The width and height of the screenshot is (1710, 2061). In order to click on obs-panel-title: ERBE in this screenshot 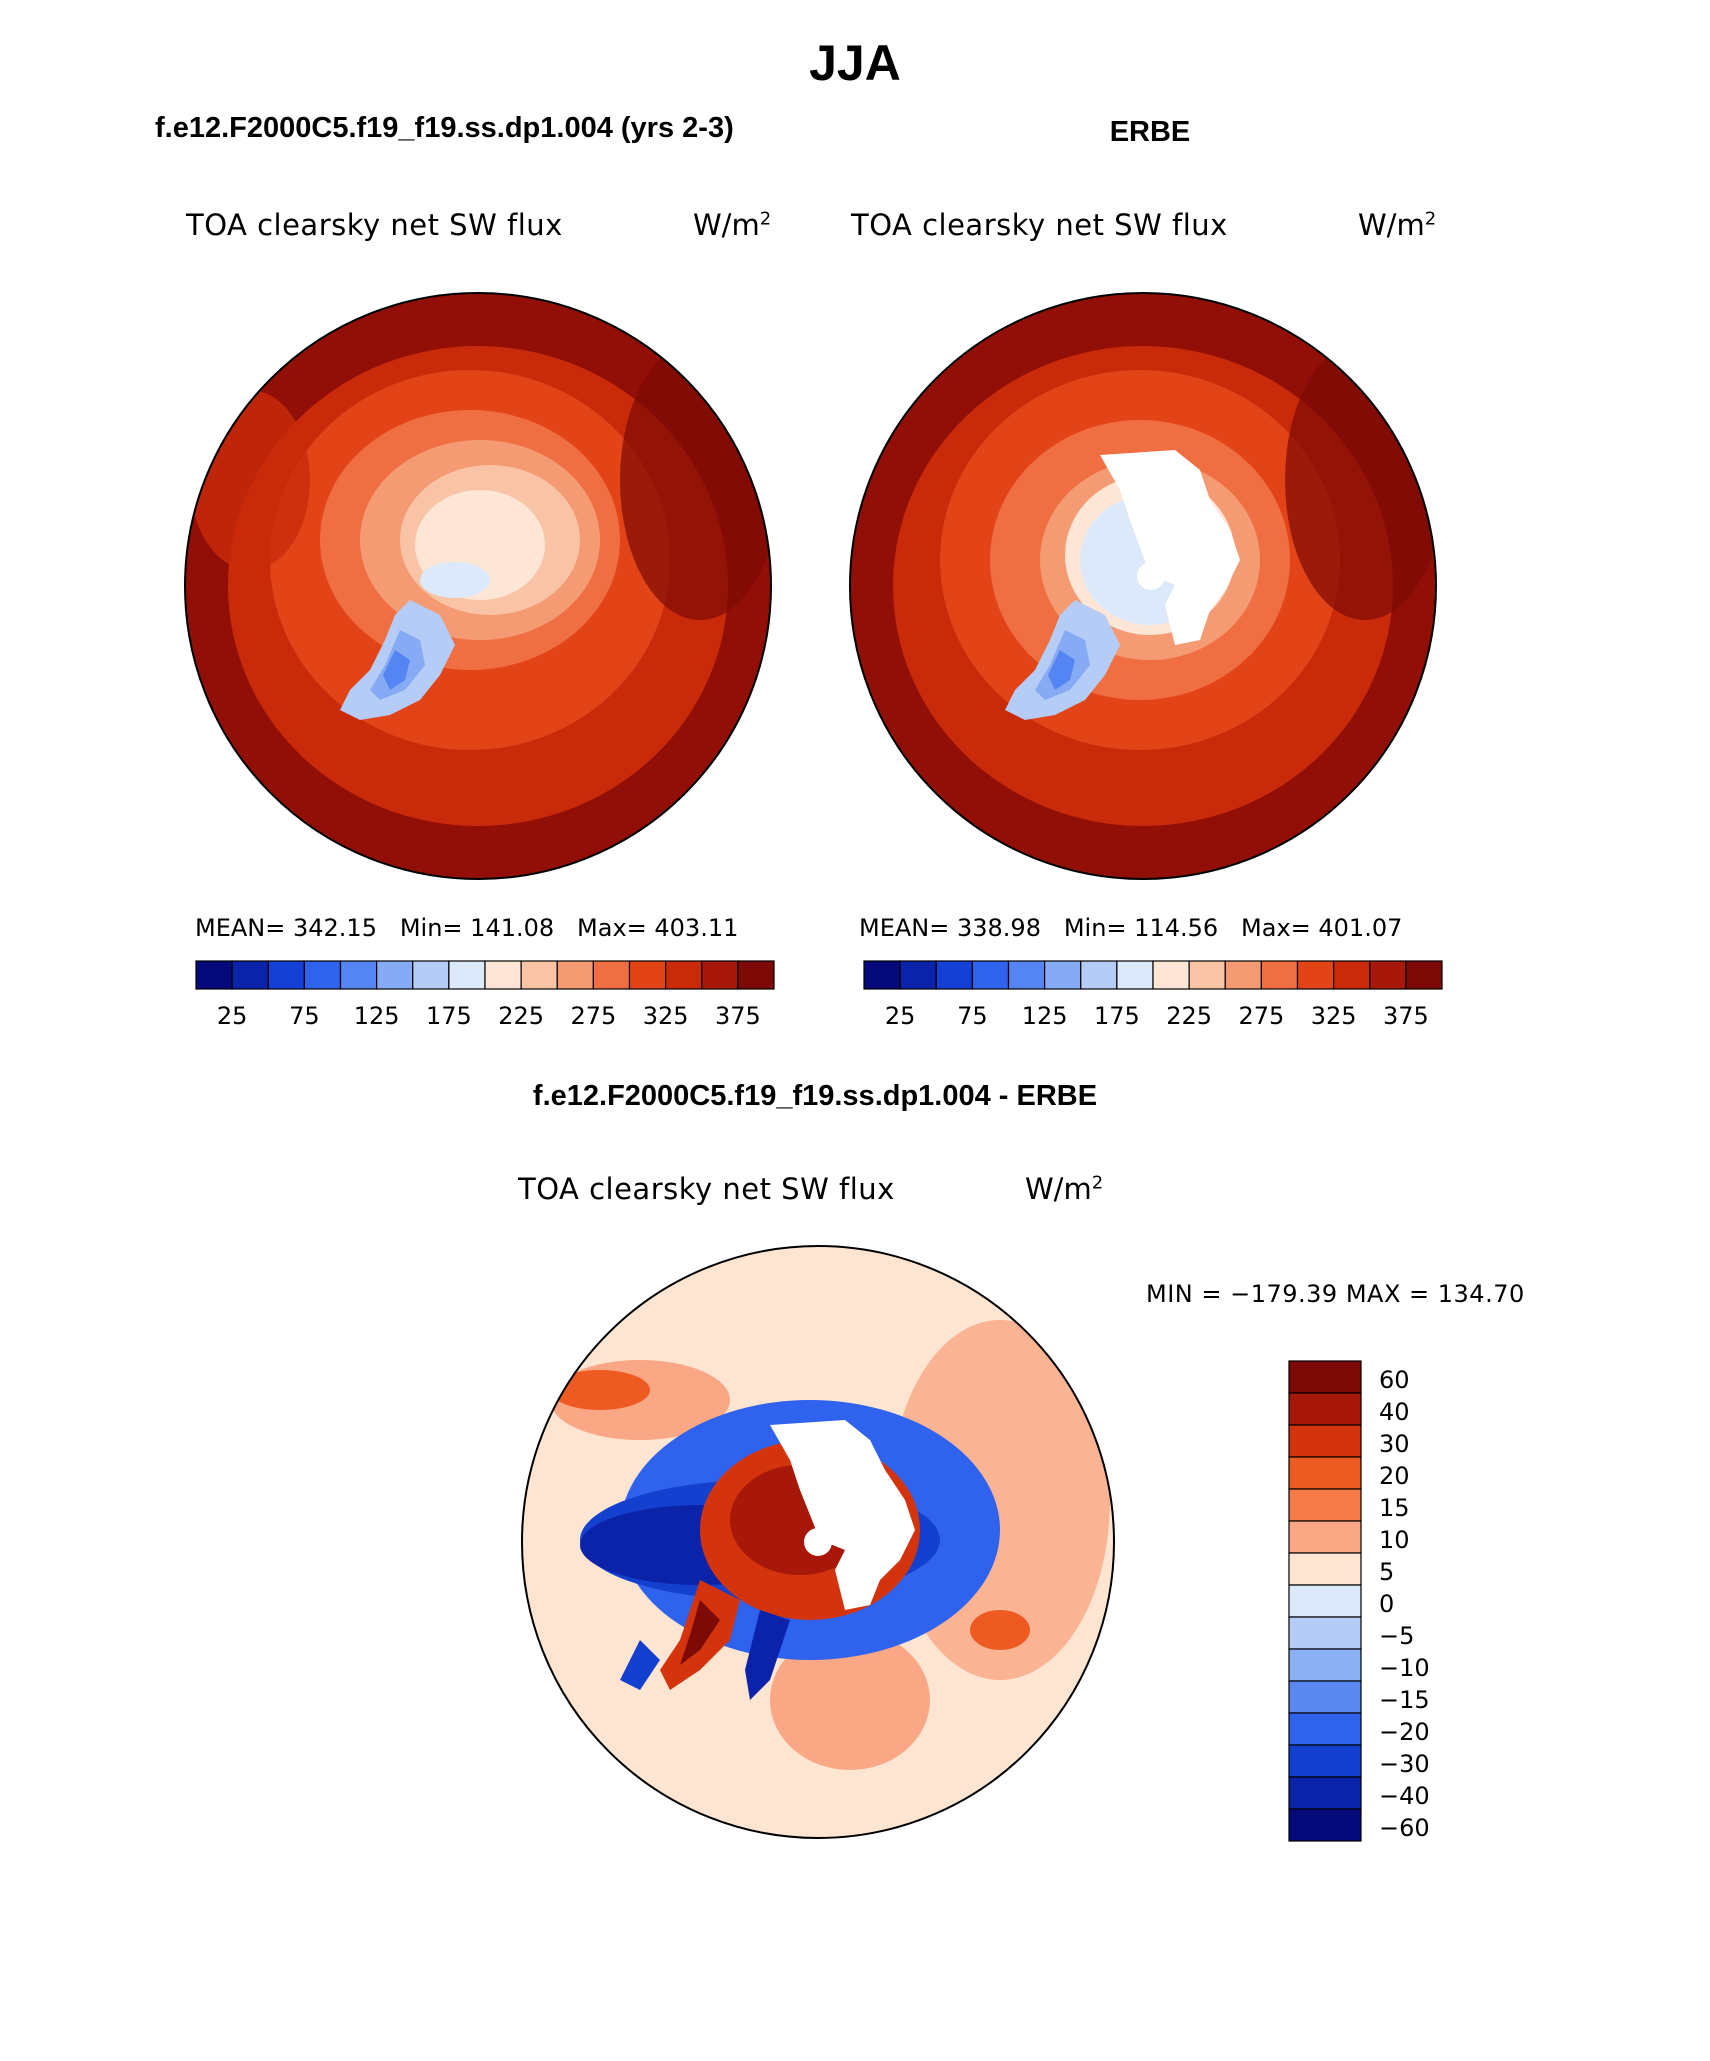, I will do `click(1150, 132)`.